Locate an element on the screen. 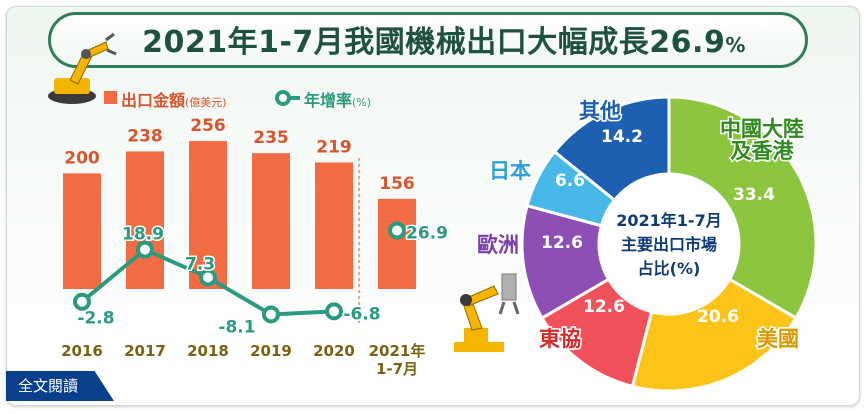 The width and height of the screenshot is (866, 414). category-label-1: 2017 is located at coordinates (145, 351).